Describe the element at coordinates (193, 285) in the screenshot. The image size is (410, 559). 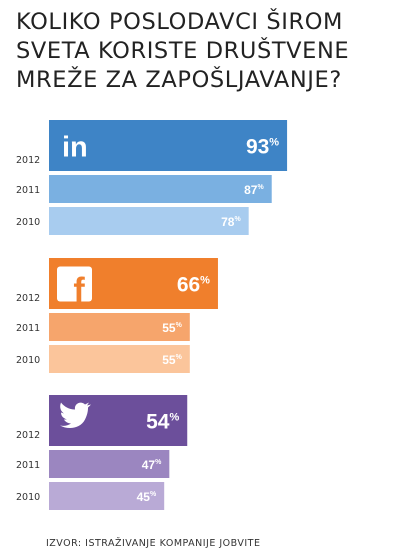
I see `value-label: 66%` at that location.